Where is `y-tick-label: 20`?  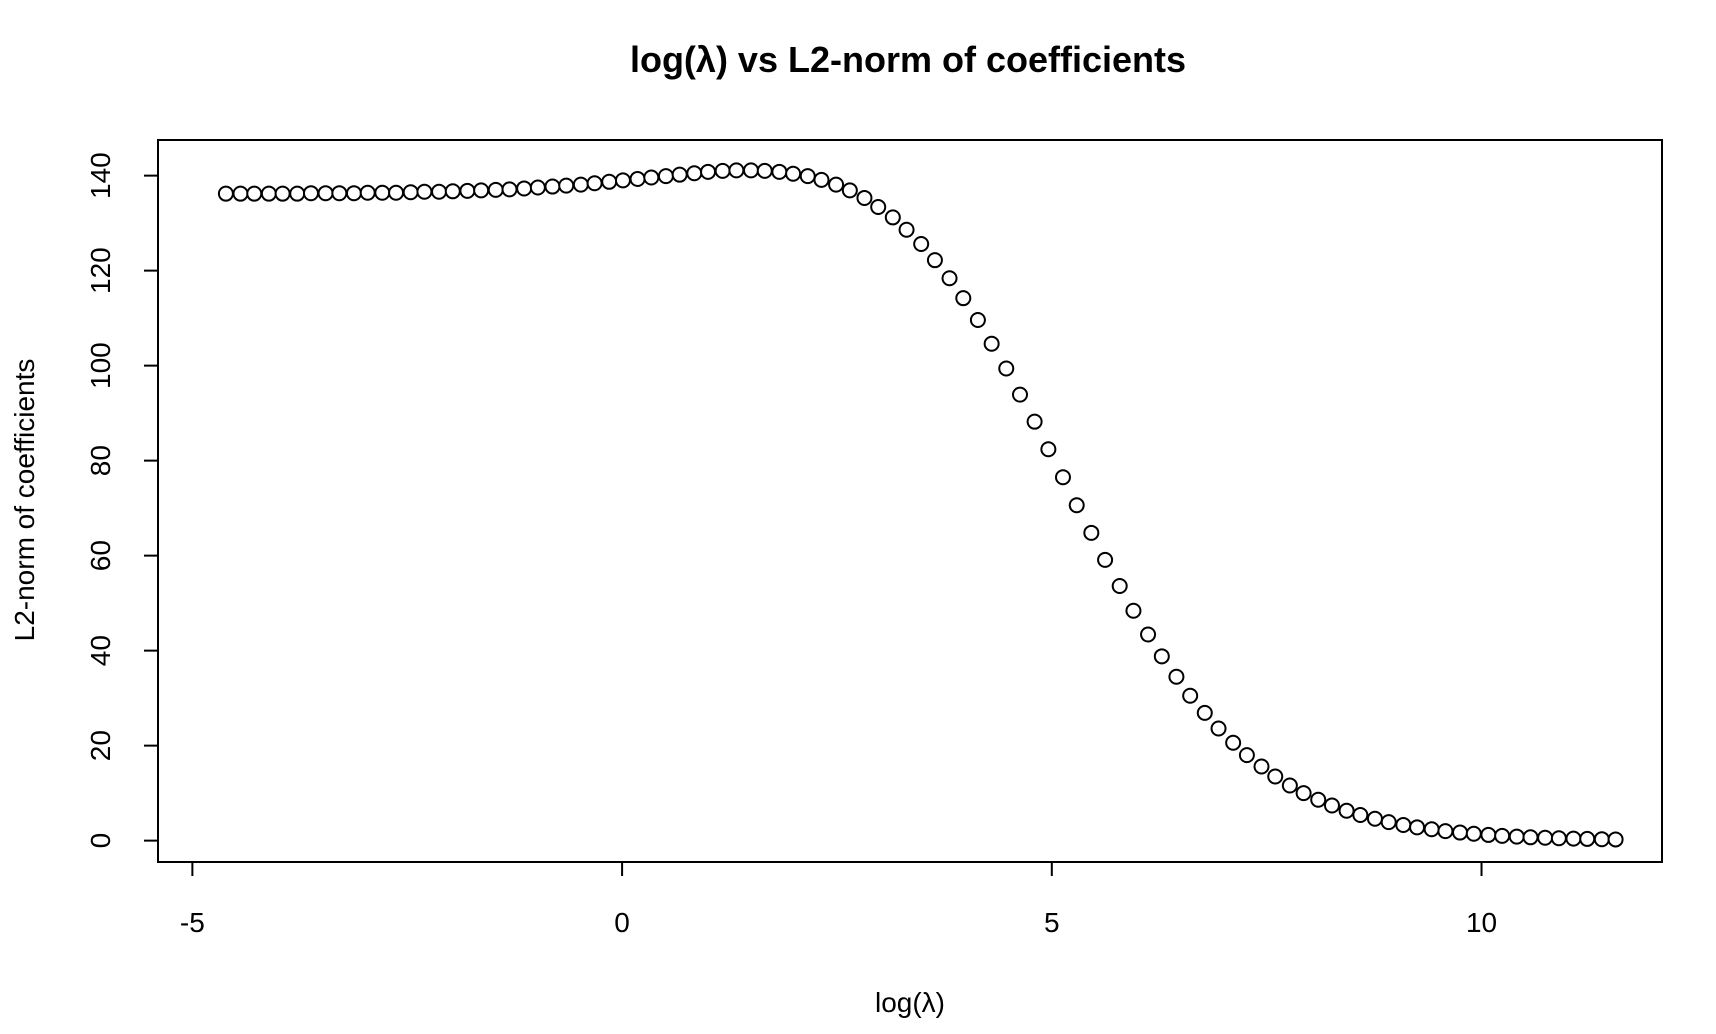
y-tick-label: 20 is located at coordinates (100, 745).